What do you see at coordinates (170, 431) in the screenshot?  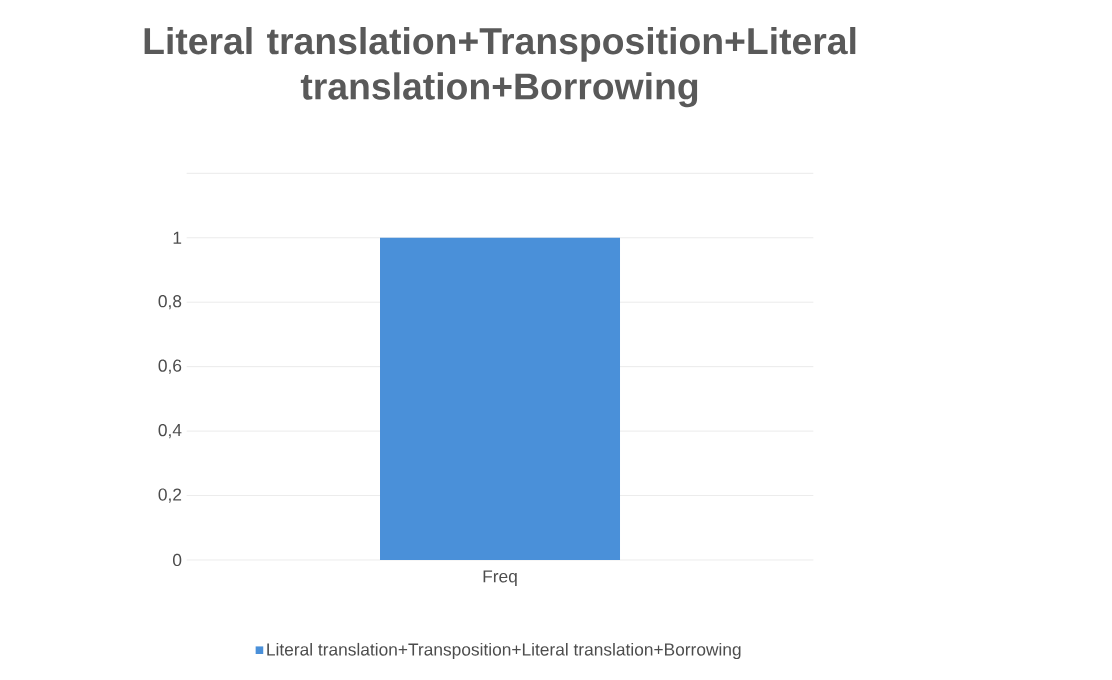 I see `y-tick-label: 0,4` at bounding box center [170, 431].